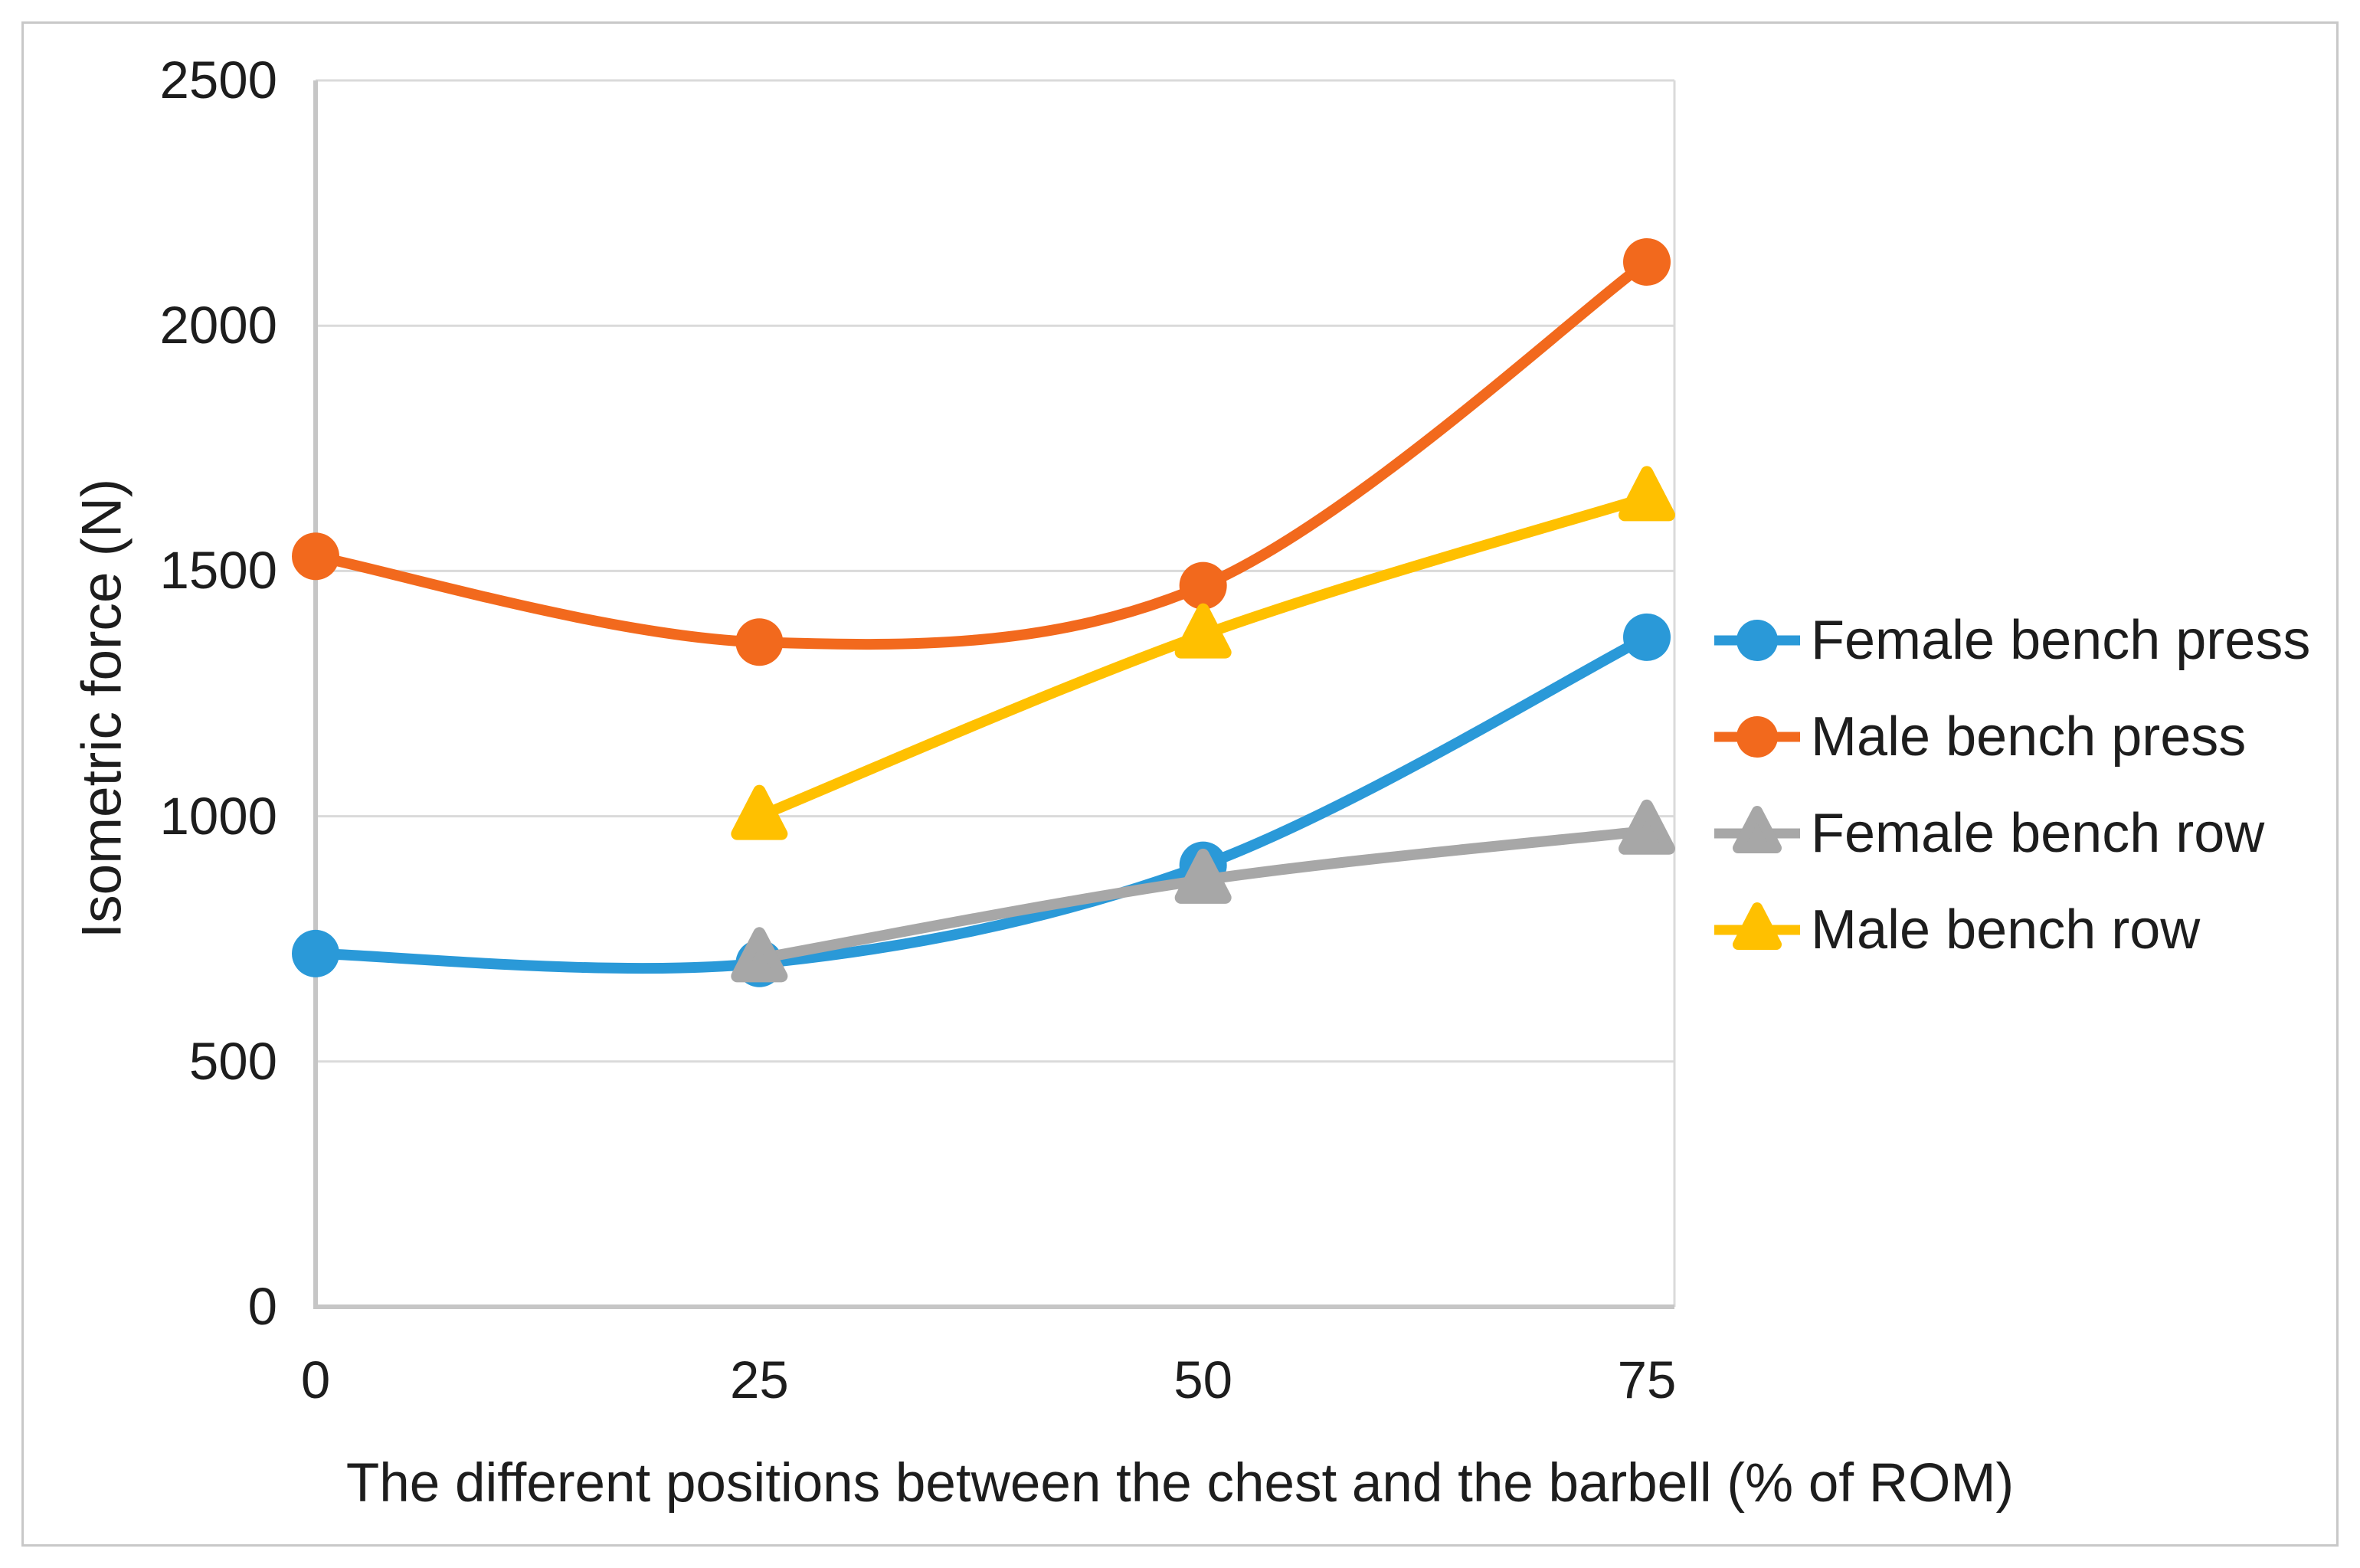 Image resolution: width=2360 pixels, height=1568 pixels. What do you see at coordinates (759, 955) in the screenshot?
I see `marker-female-bench-row-x25` at bounding box center [759, 955].